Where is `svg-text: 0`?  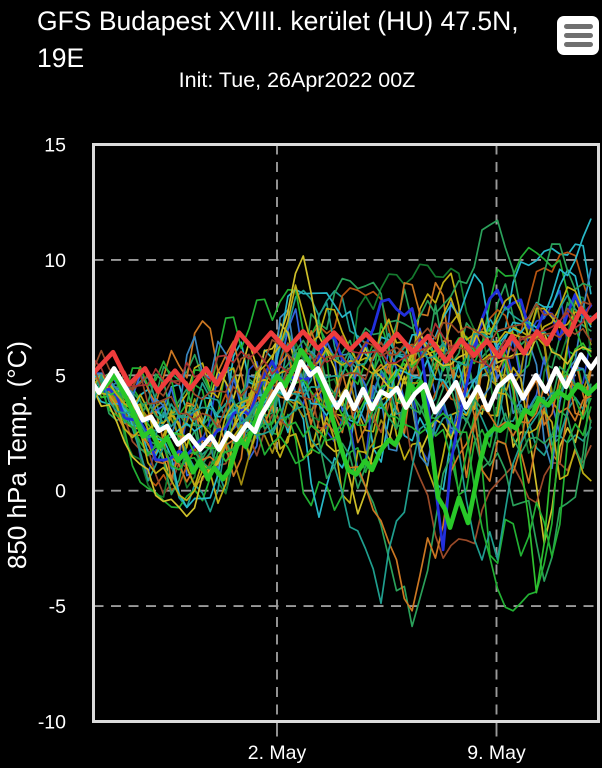 svg-text: 0 is located at coordinates (60, 492).